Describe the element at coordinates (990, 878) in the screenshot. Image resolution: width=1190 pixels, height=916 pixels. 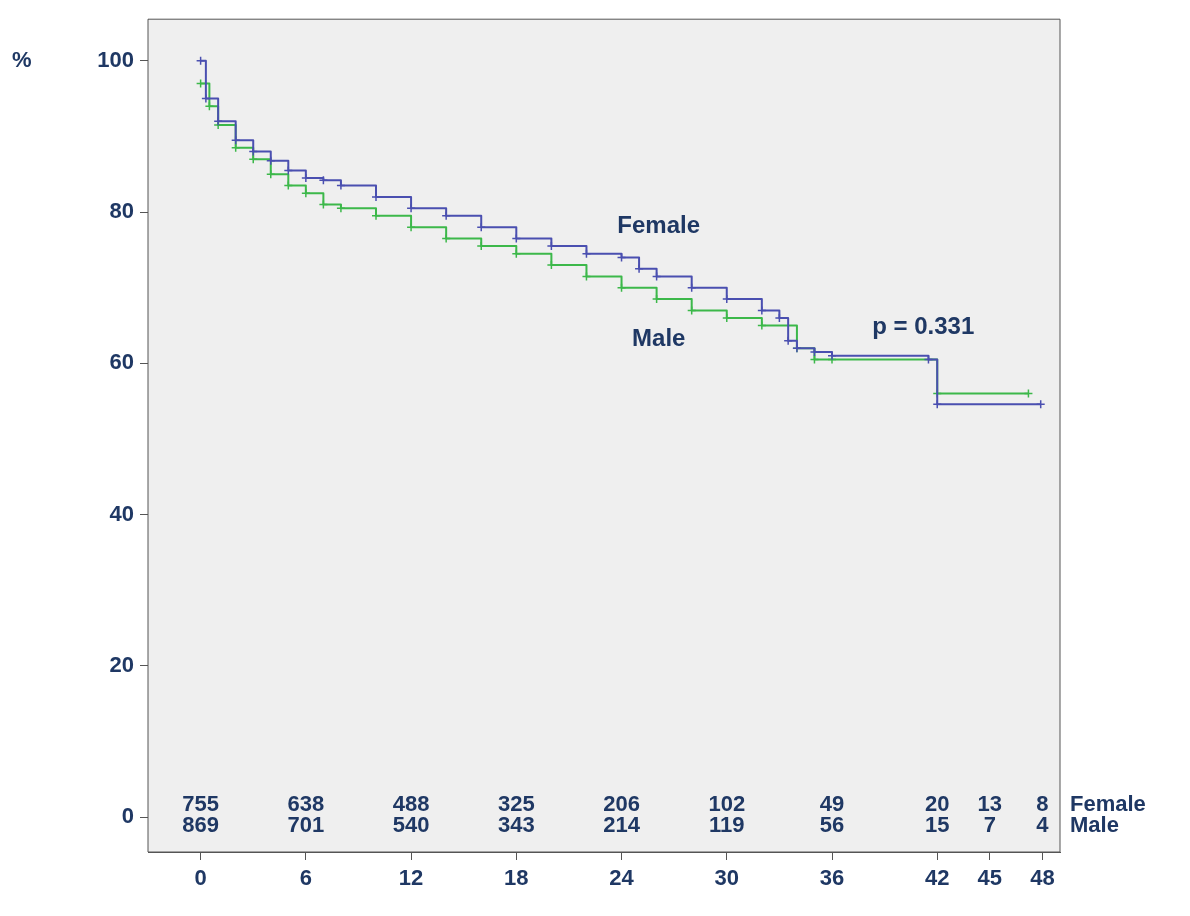
I see `x-tick-label: 45` at that location.